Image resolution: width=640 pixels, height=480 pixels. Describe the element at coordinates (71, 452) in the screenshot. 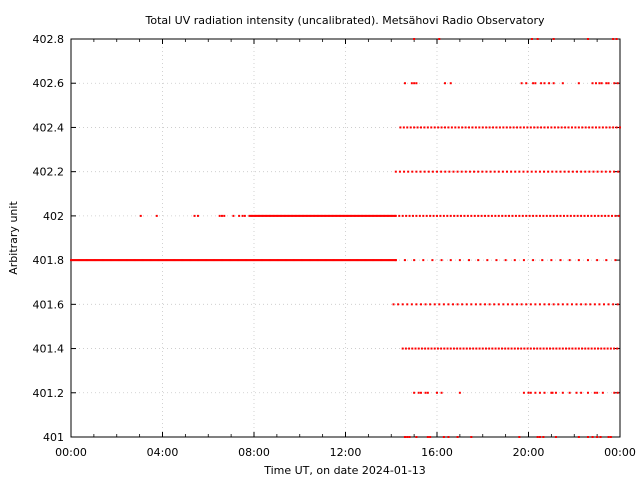

I see `x-tick-label: 00:00` at that location.